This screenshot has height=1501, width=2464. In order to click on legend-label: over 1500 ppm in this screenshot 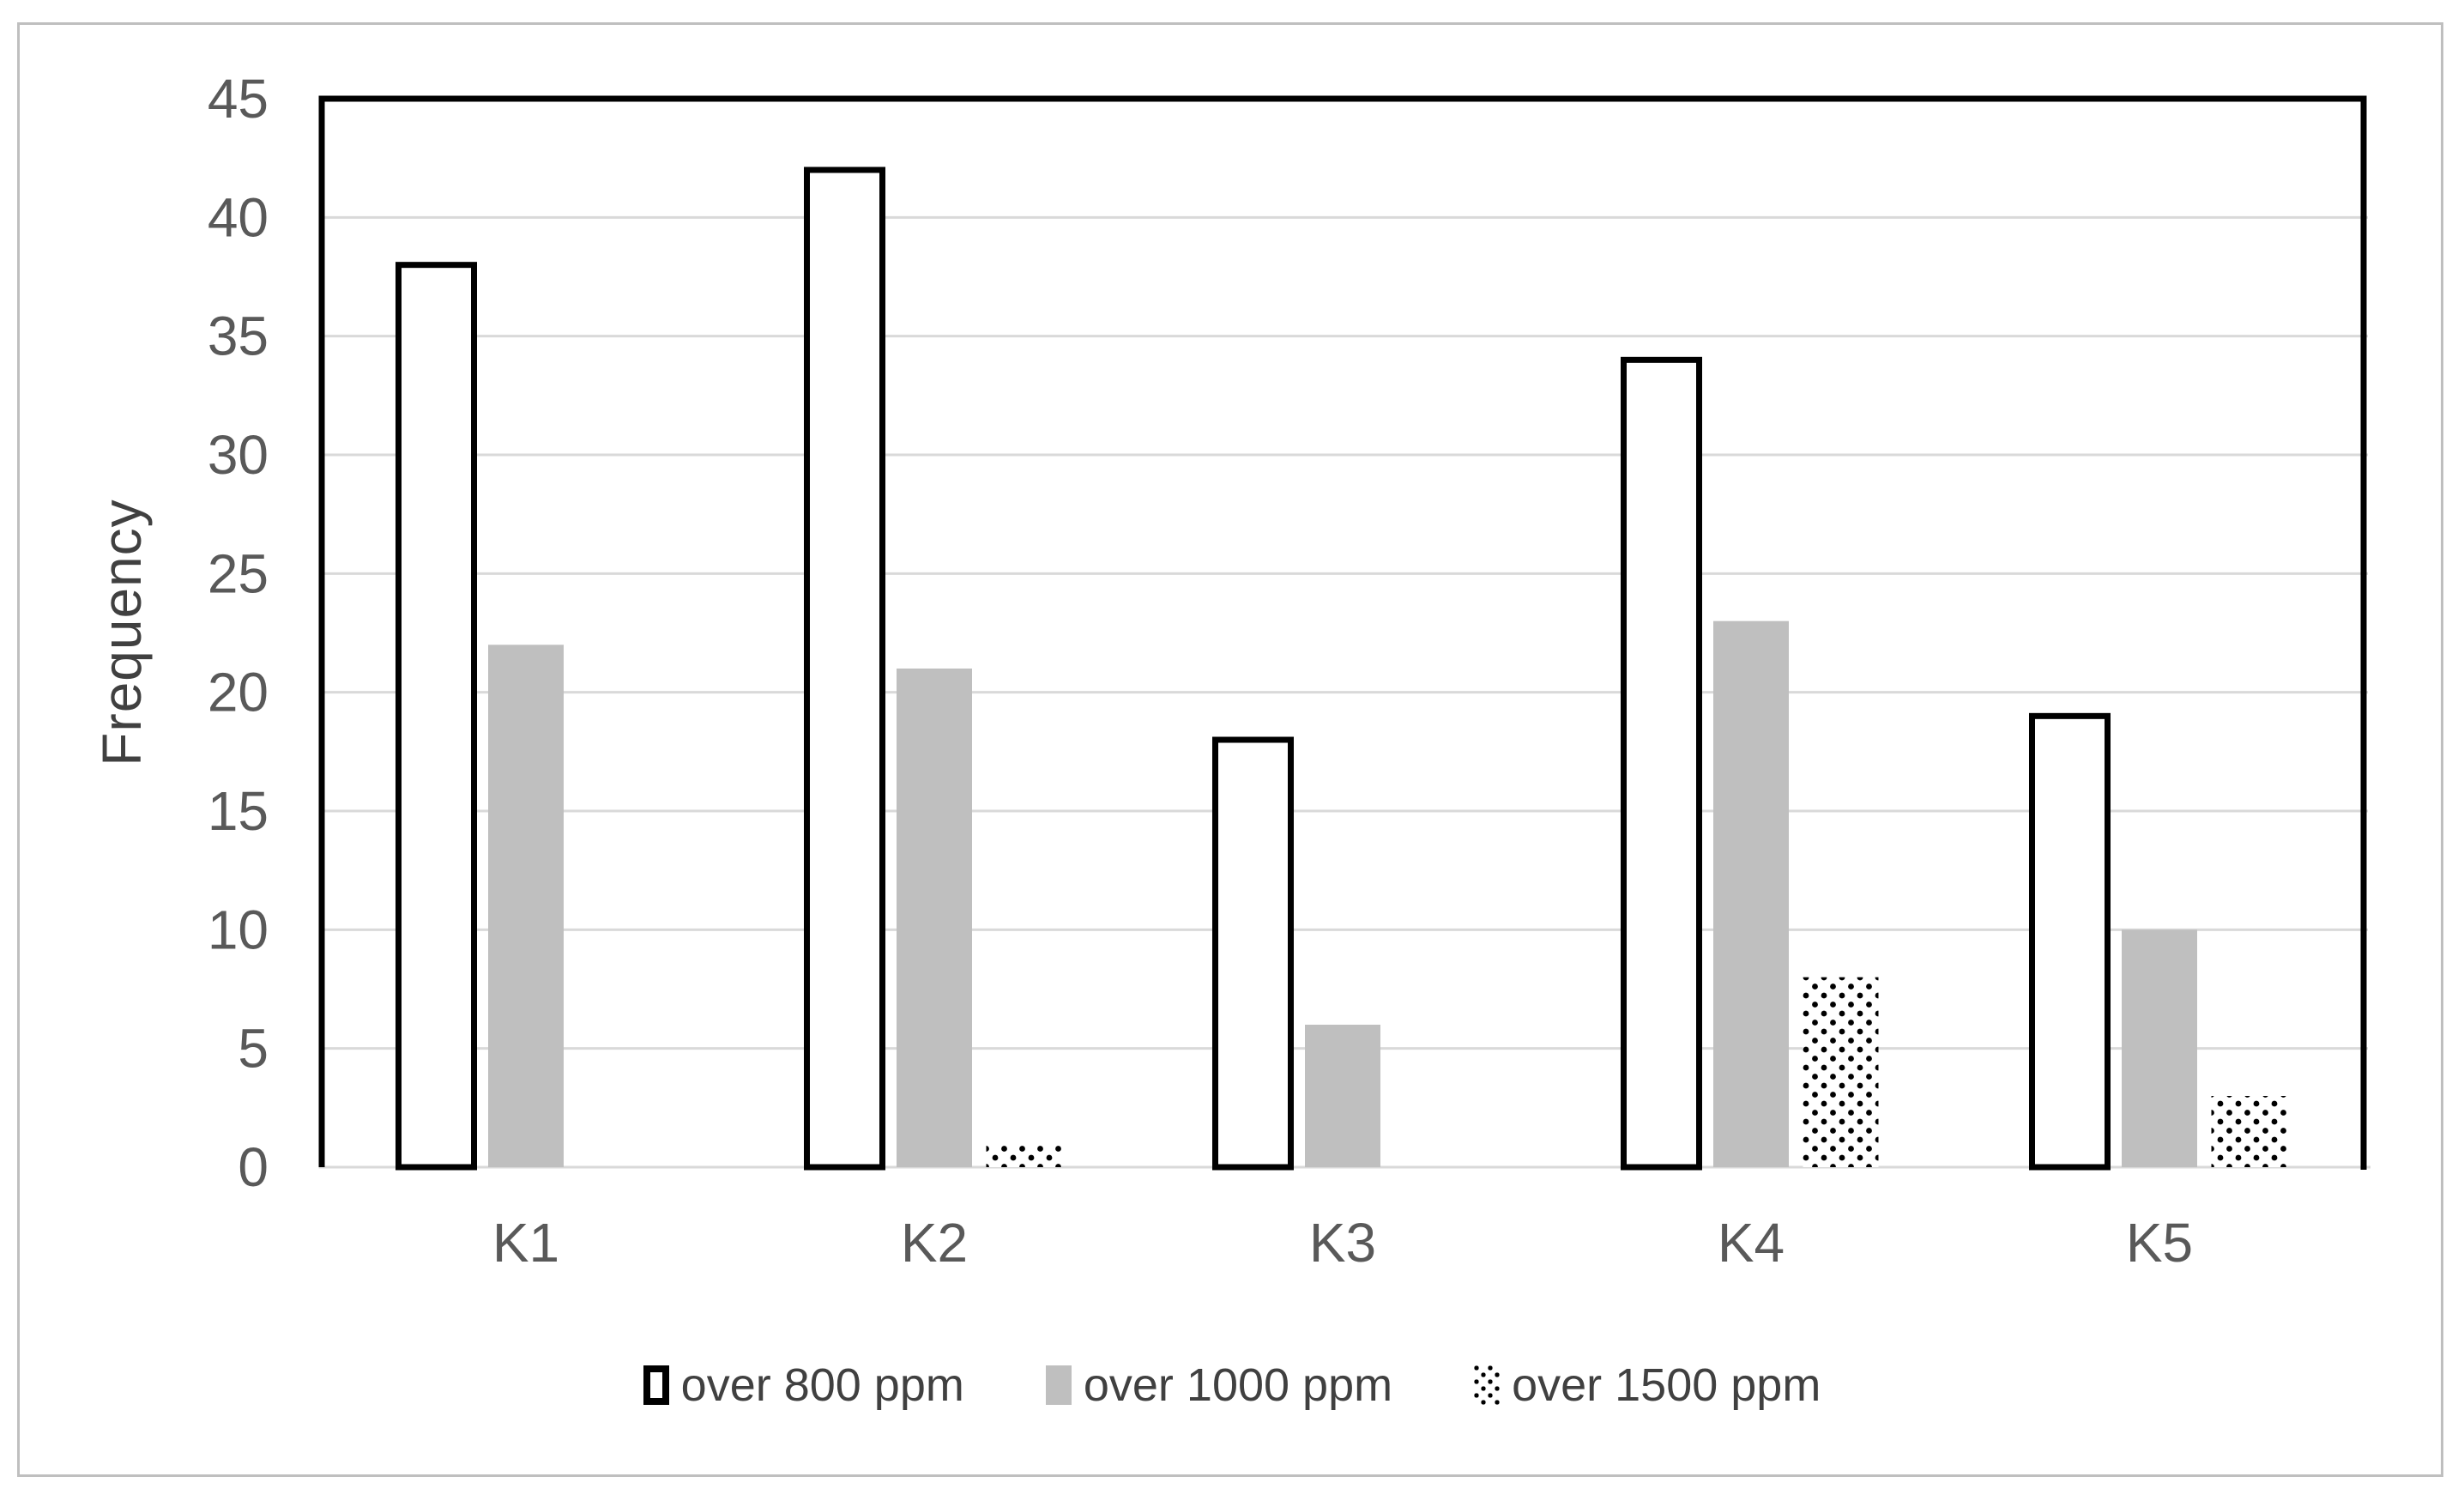, I will do `click(1666, 1385)`.